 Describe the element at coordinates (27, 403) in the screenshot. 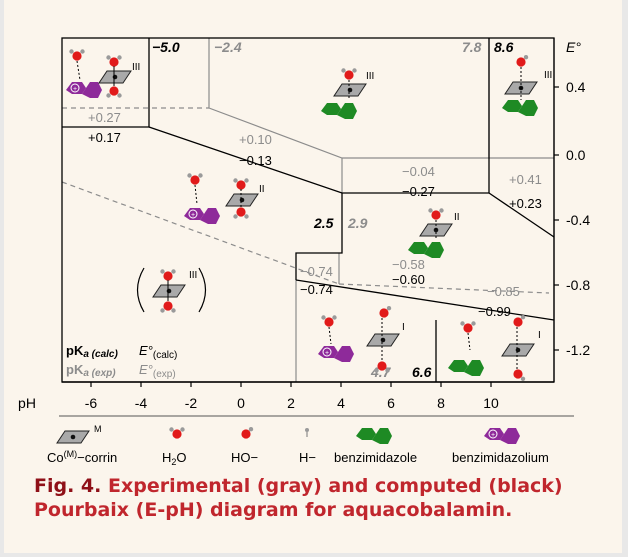

I see `x-axis-label: pH` at that location.